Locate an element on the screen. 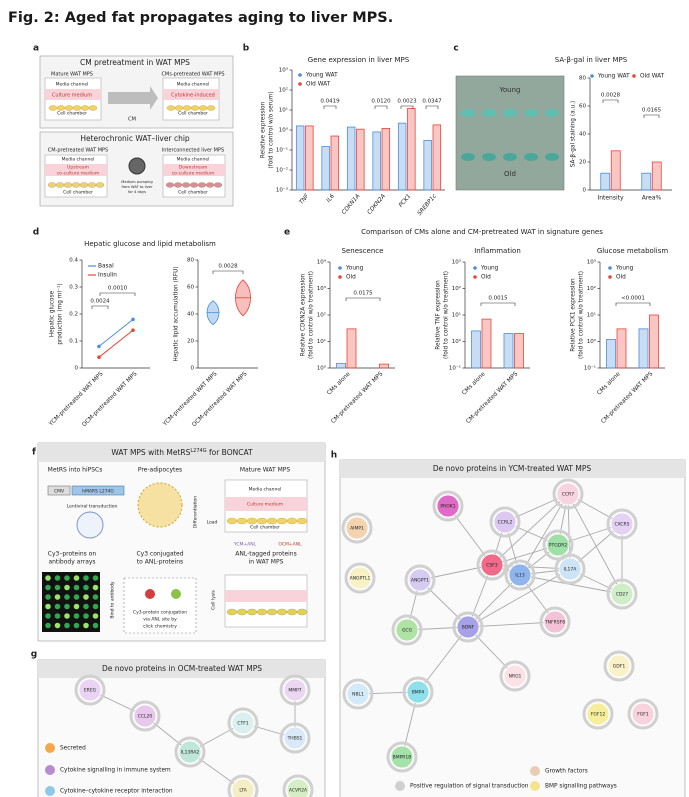 This screenshot has width=689, height=797. header-part: L274G is located at coordinates (198, 451).